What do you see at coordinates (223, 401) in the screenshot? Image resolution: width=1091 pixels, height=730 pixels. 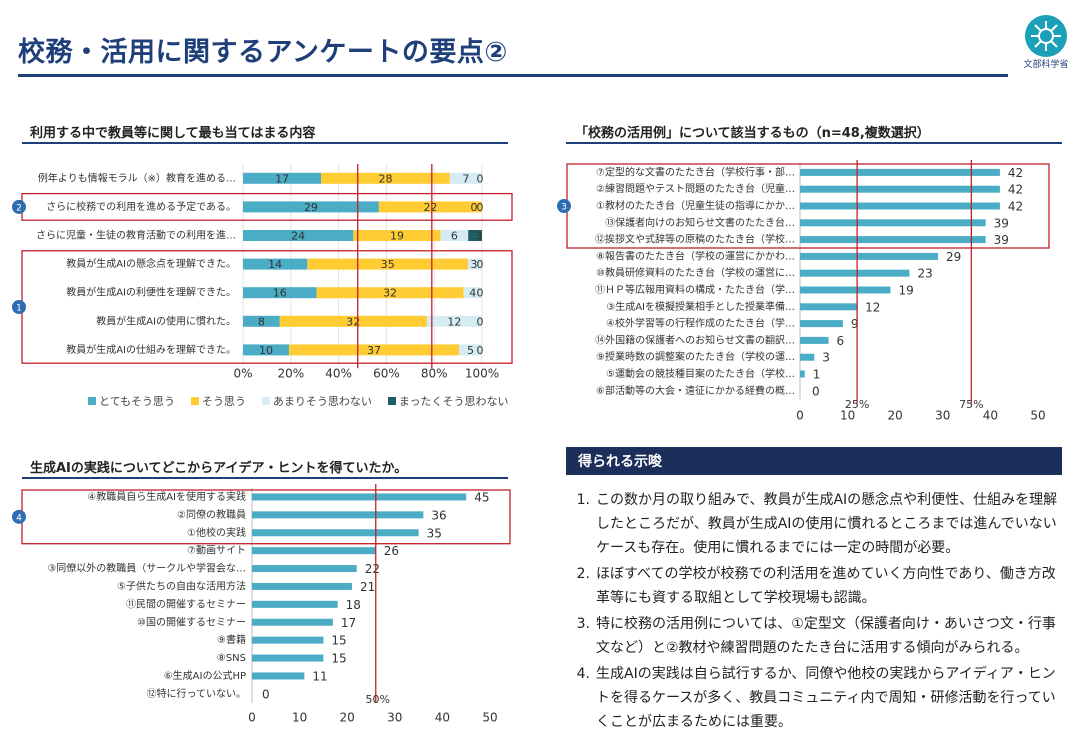 I see `legend-label: そう思う` at bounding box center [223, 401].